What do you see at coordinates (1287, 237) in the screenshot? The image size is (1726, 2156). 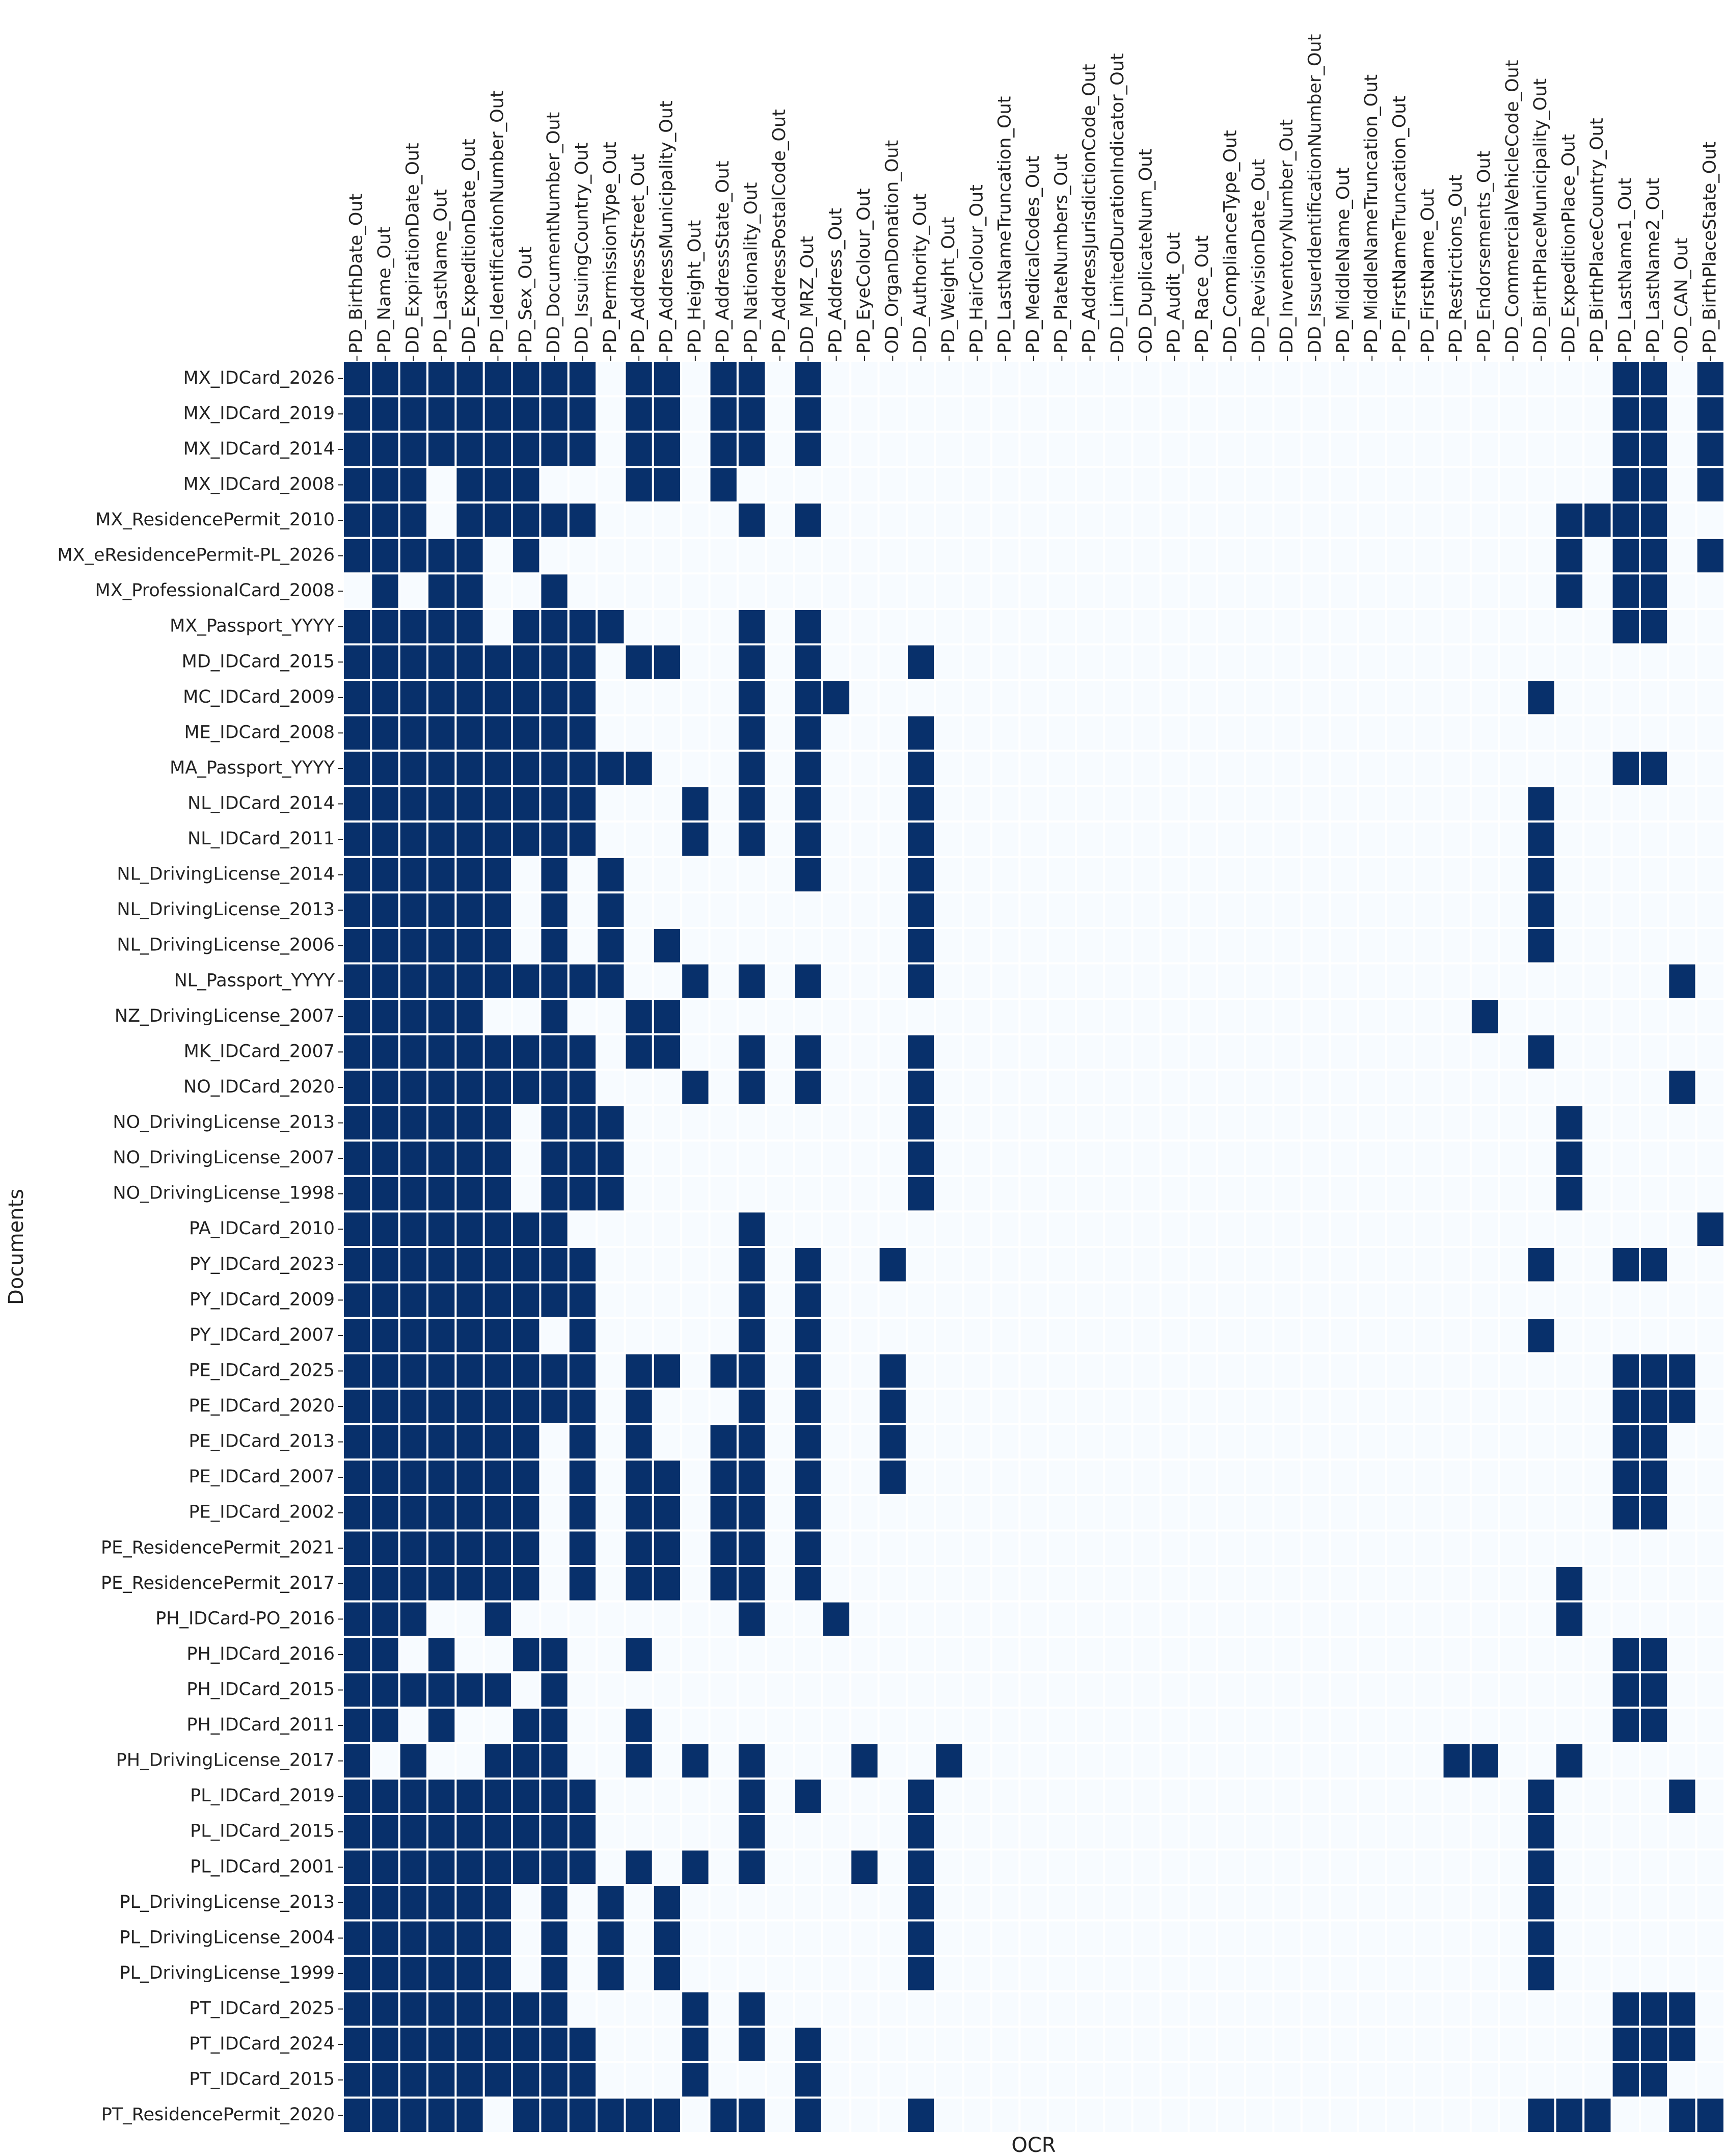 I see `x-tick-label: DD_InventoryNumber_Out` at bounding box center [1287, 237].